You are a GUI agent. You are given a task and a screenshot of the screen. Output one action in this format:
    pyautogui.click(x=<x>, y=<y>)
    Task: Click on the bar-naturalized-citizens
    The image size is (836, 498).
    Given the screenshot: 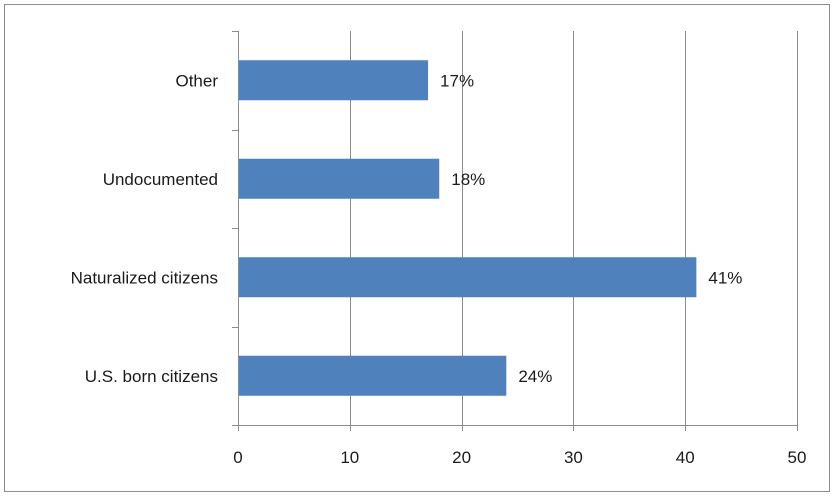 What is the action you would take?
    pyautogui.click(x=468, y=277)
    